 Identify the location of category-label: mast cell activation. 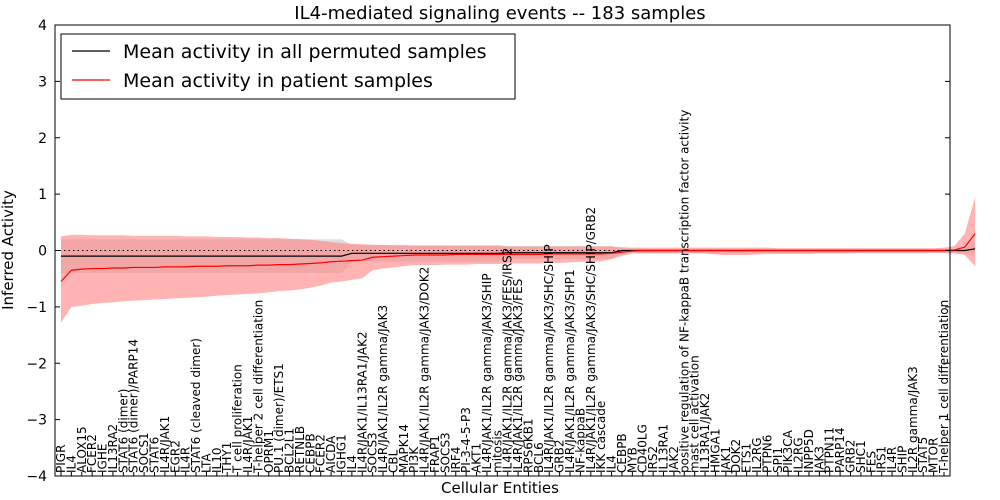
(695, 414).